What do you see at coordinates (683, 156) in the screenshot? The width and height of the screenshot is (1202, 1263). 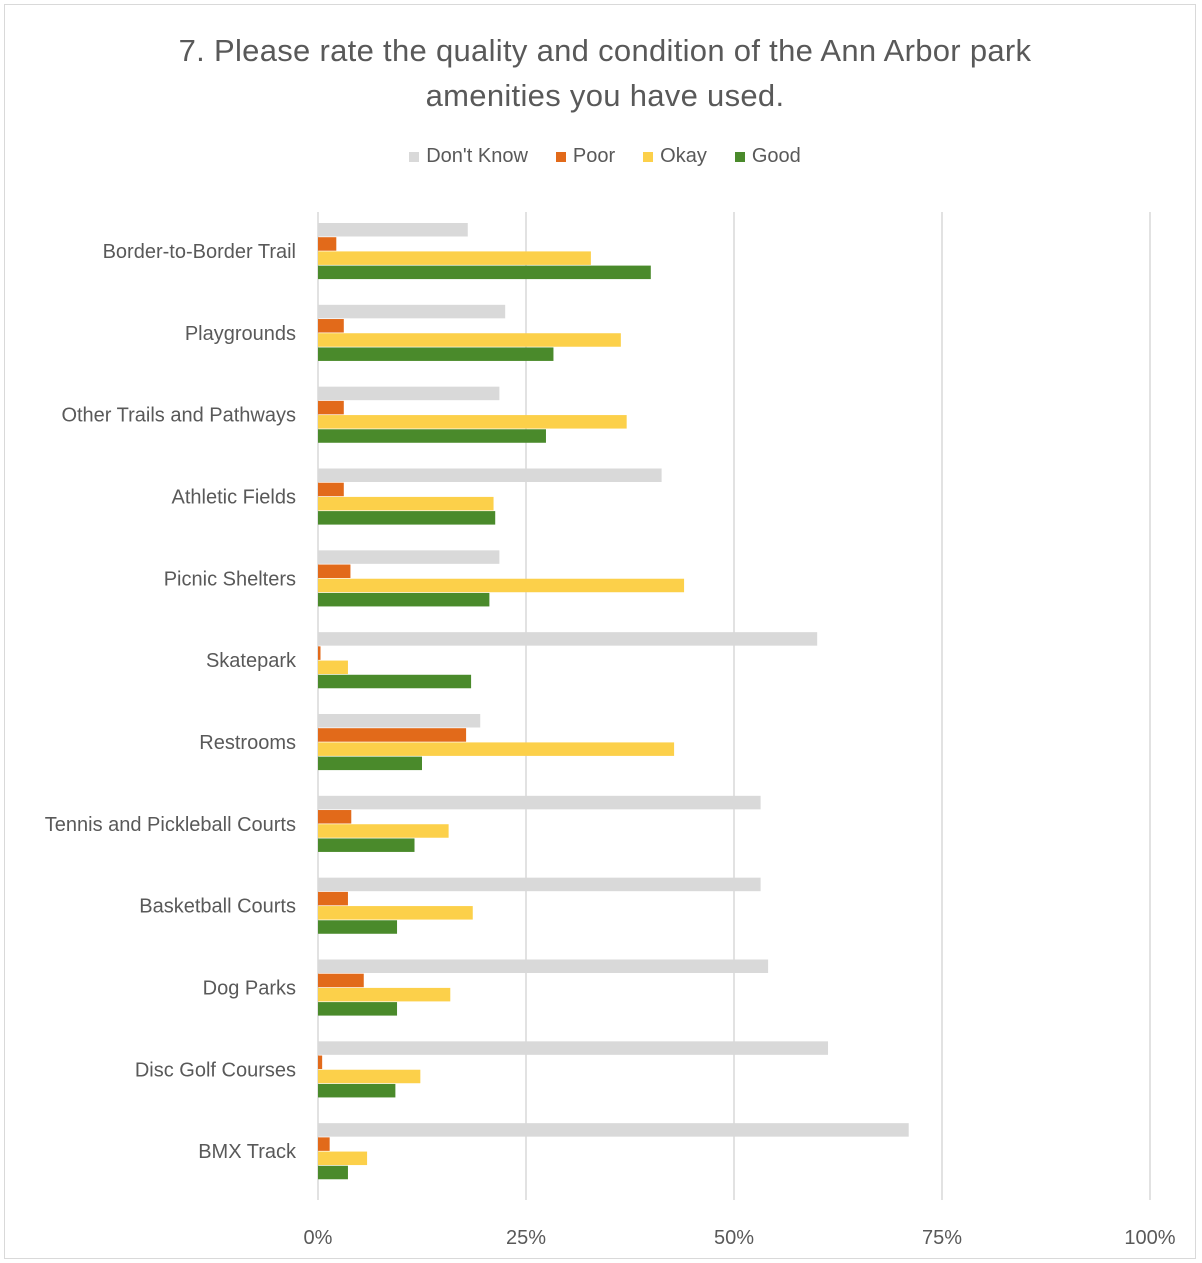 I see `legend-label: Okay` at bounding box center [683, 156].